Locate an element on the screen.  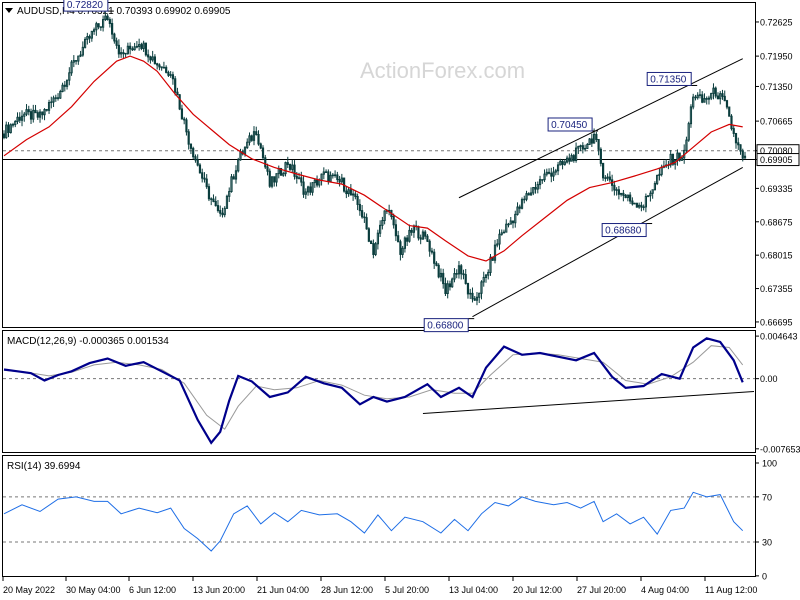
time-axis-label: 28 Jun 12:00 is located at coordinates (347, 590).